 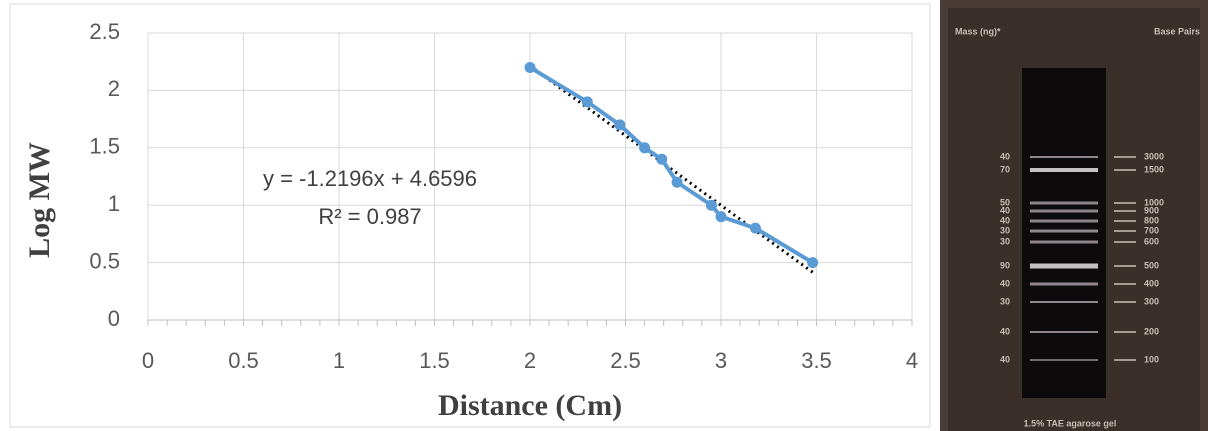 What do you see at coordinates (1070, 423) in the screenshot?
I see `gel-caption: 1.5% TAE agarose gel` at bounding box center [1070, 423].